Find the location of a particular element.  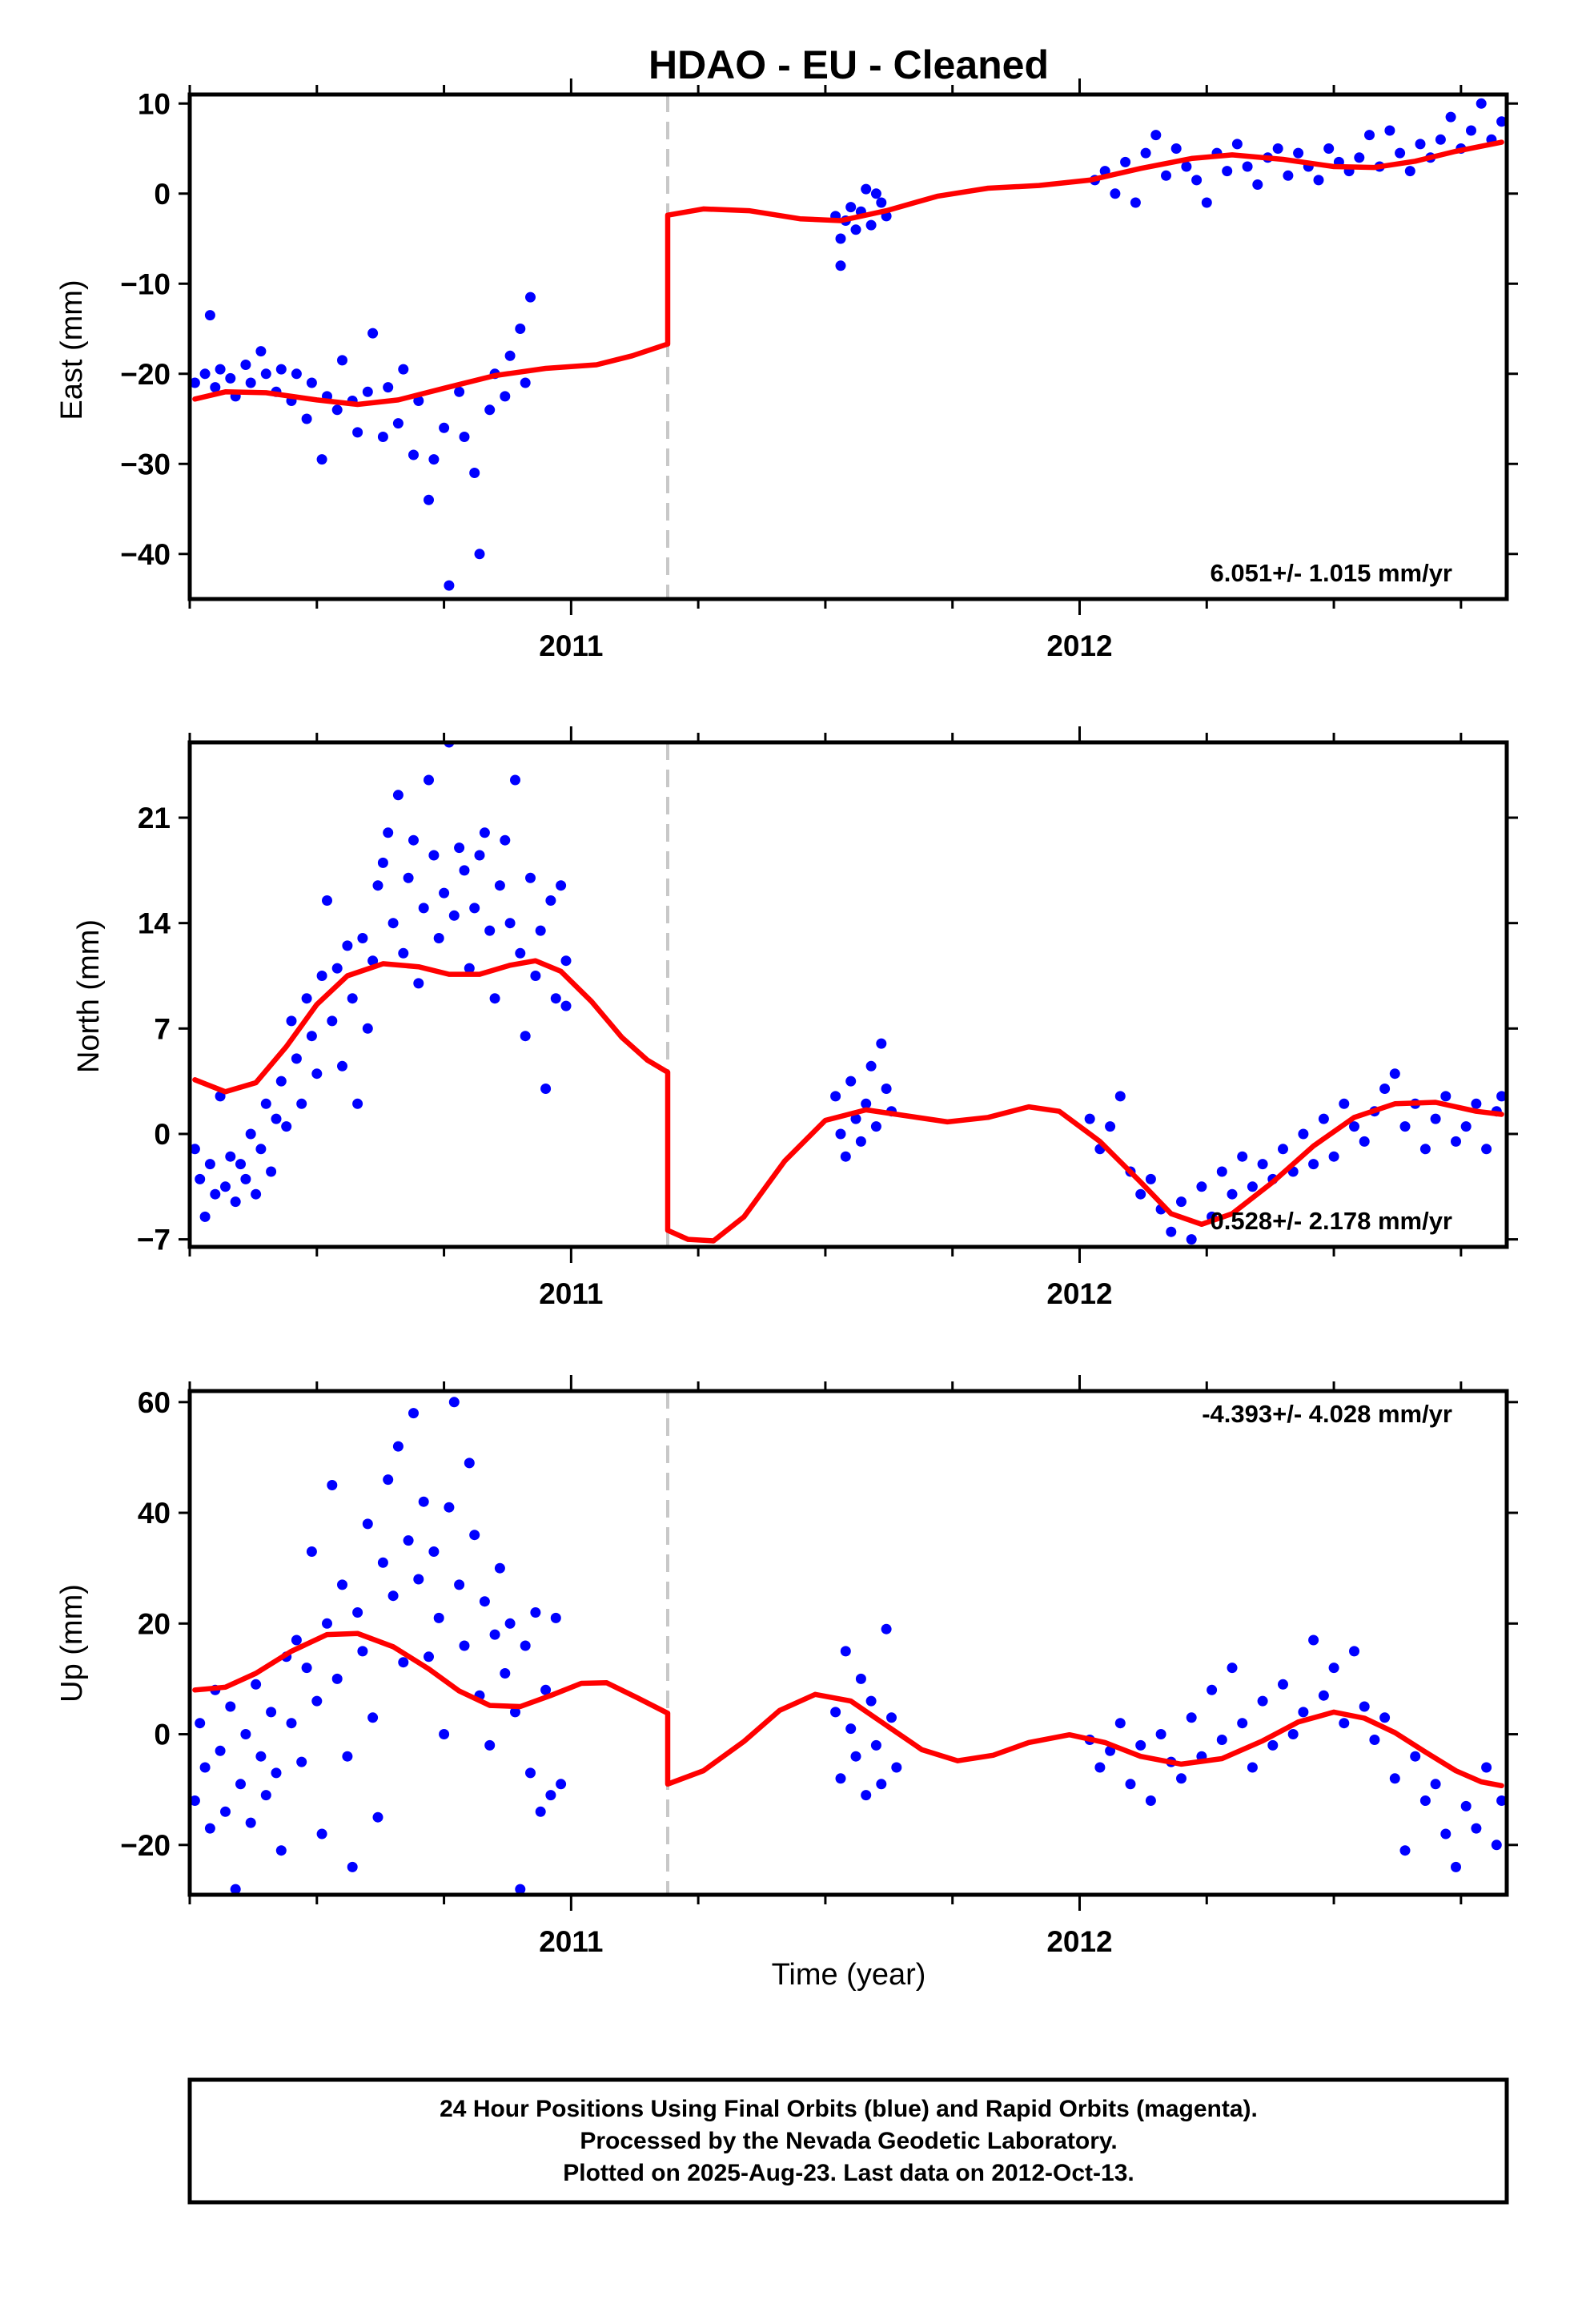

chart-title: HDAO - EU - Cleaned is located at coordinates (848, 64).